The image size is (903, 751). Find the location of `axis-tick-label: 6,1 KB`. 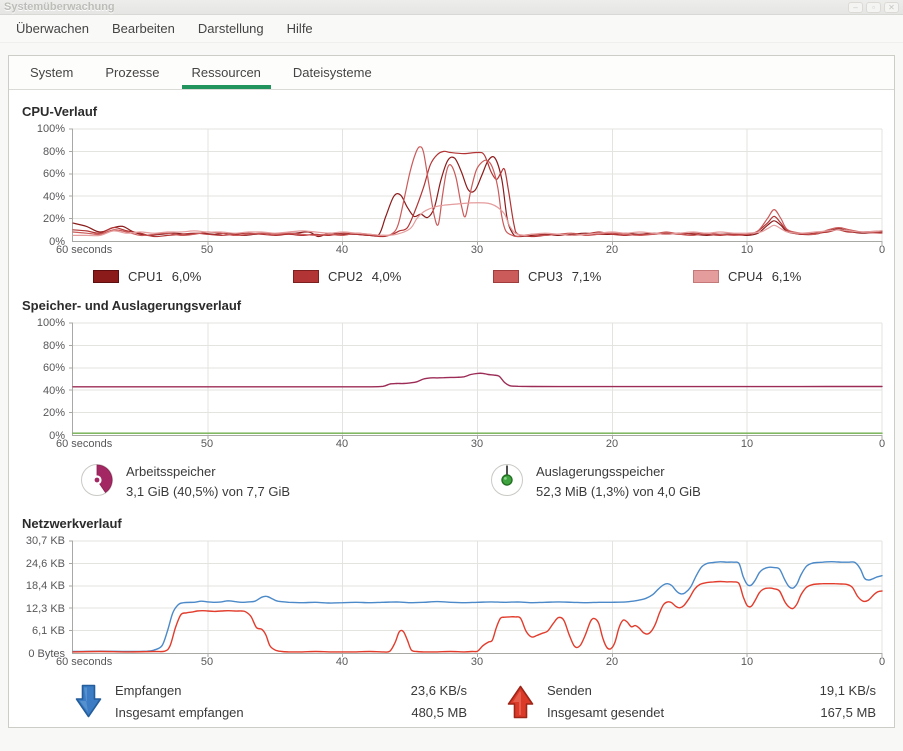

axis-tick-label: 6,1 KB is located at coordinates (48, 631).